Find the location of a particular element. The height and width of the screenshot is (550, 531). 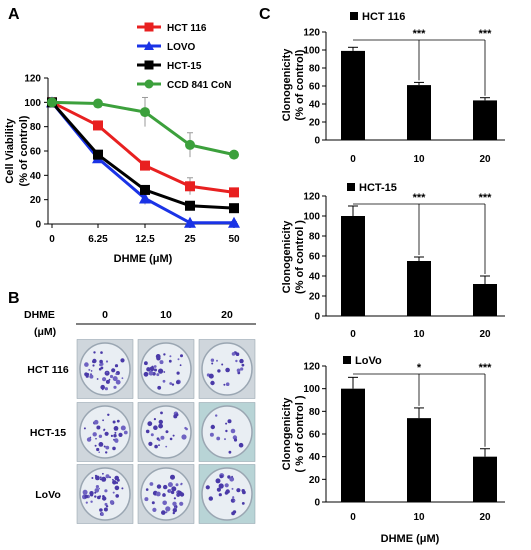

y-tick-label: 80 is located at coordinates (315, 412).